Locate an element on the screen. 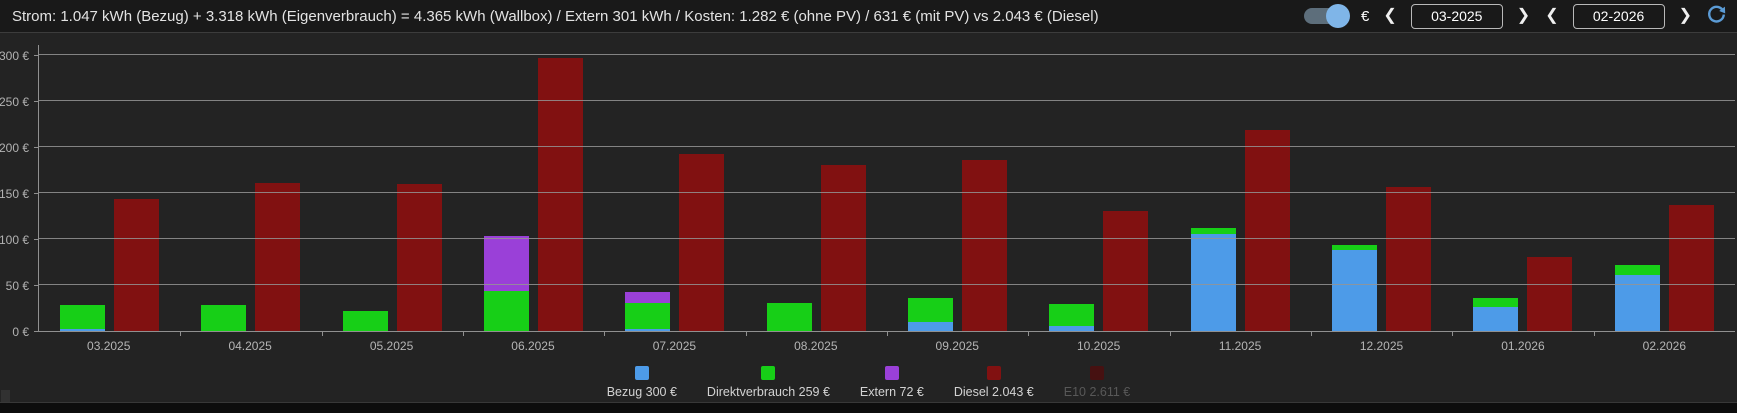 The height and width of the screenshot is (413, 1737). bar-group-07.2025 is located at coordinates (674, 188).